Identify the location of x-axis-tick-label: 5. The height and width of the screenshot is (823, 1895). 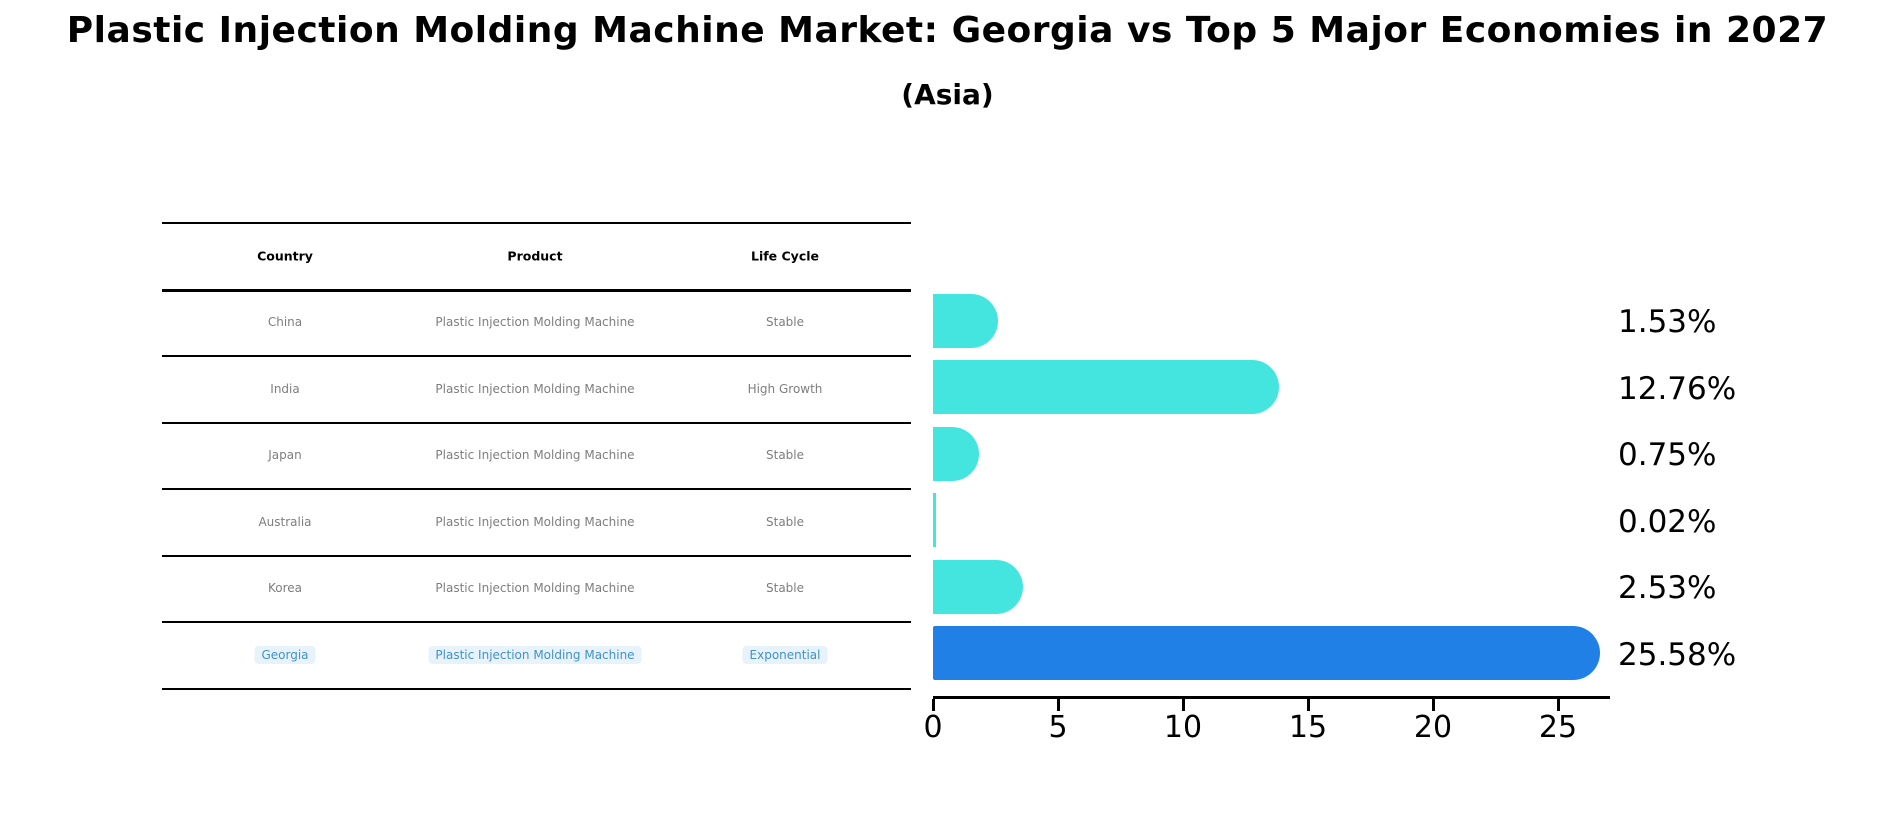
(1058, 727).